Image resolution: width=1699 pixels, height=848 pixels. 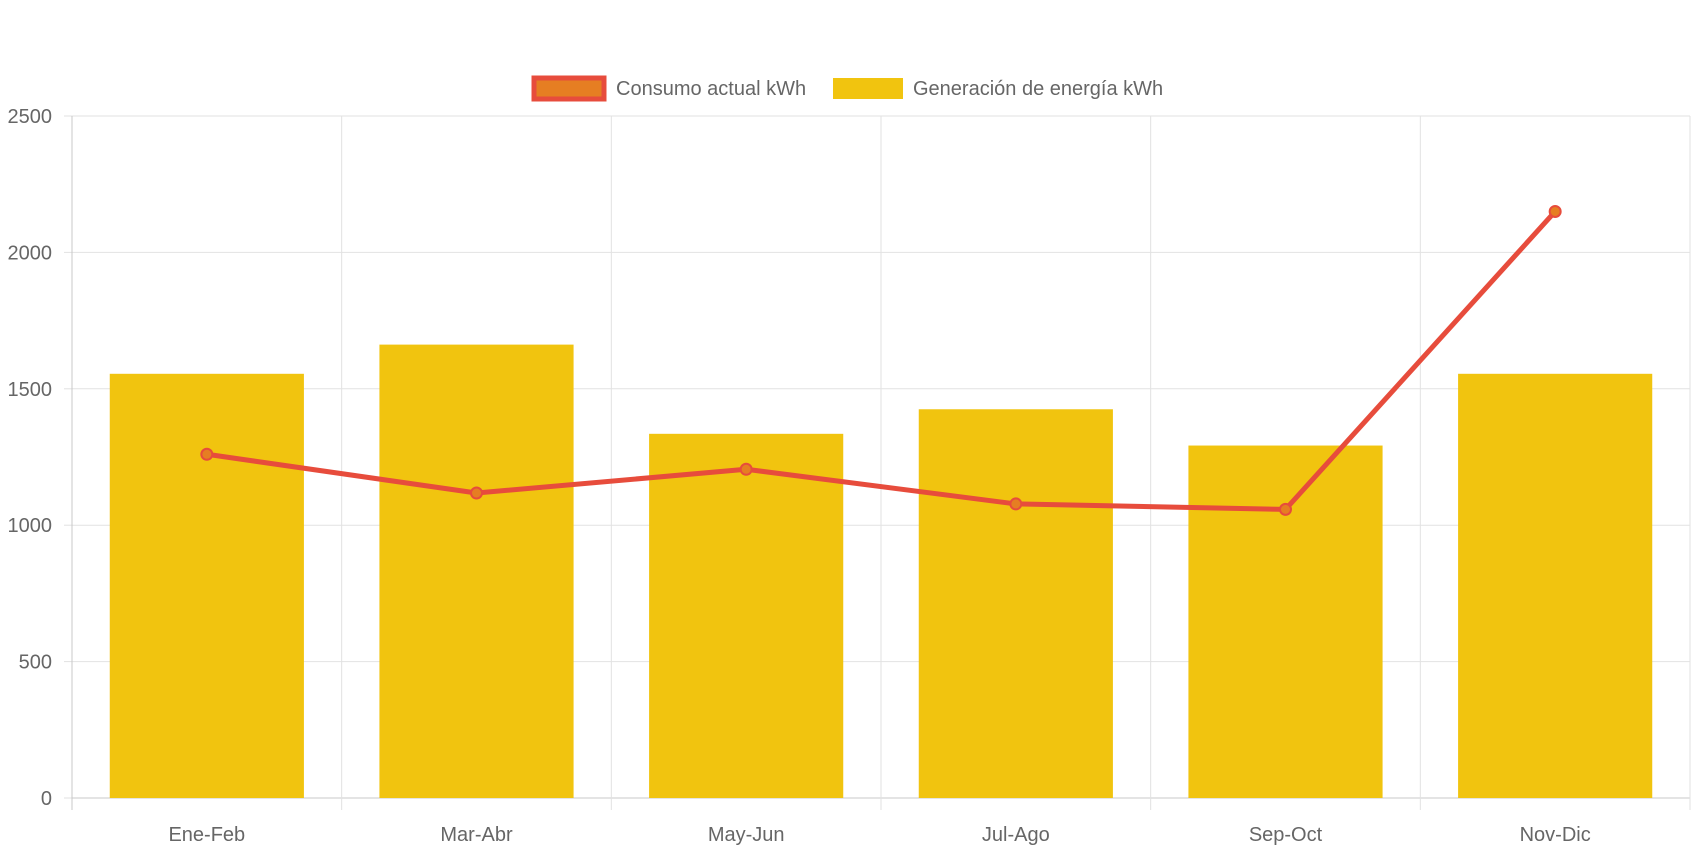 What do you see at coordinates (1286, 835) in the screenshot?
I see `x-tick-label: Sep-Oct` at bounding box center [1286, 835].